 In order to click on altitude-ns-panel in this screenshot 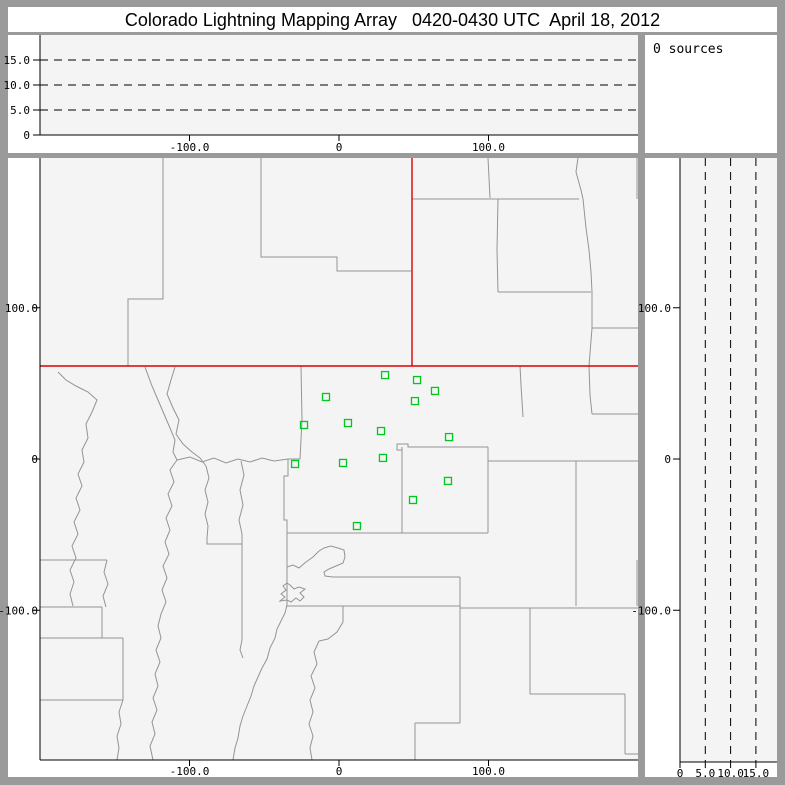, I will do `click(711, 467)`.